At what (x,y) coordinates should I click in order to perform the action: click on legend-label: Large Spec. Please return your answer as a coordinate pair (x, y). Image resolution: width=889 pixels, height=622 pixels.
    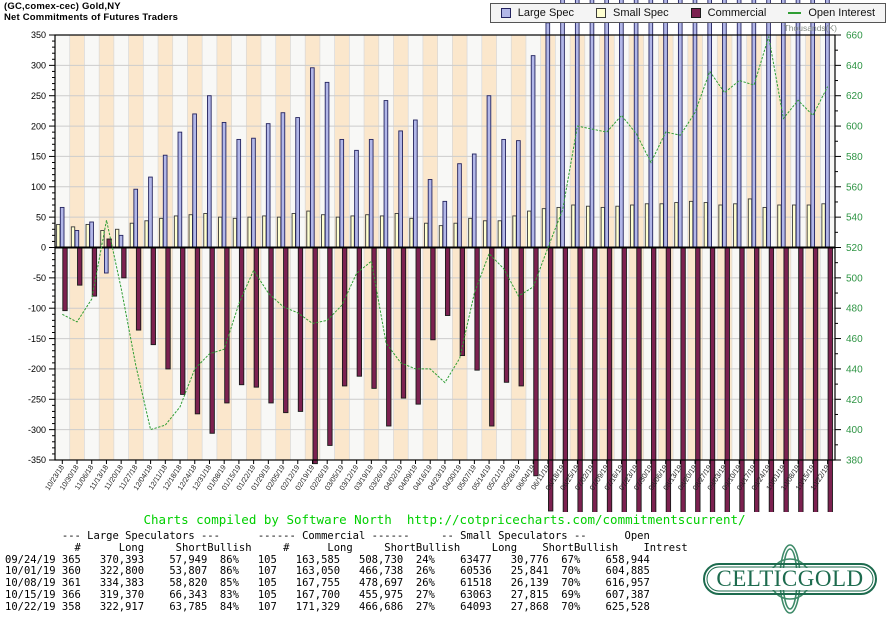
    Looking at the image, I should click on (546, 13).